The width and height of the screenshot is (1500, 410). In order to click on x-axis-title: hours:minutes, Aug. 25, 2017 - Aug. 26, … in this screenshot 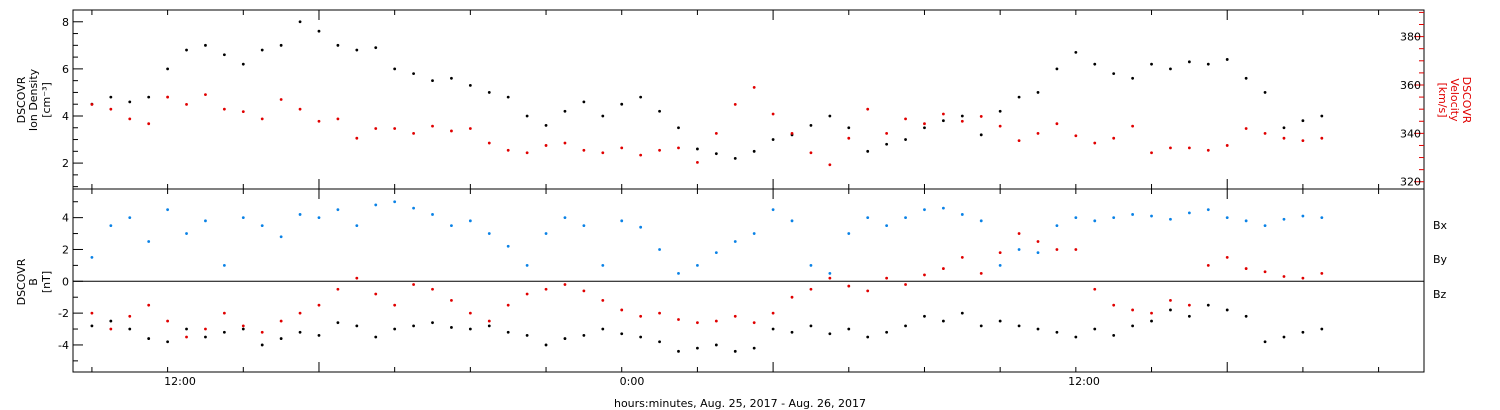, I will do `click(740, 403)`.